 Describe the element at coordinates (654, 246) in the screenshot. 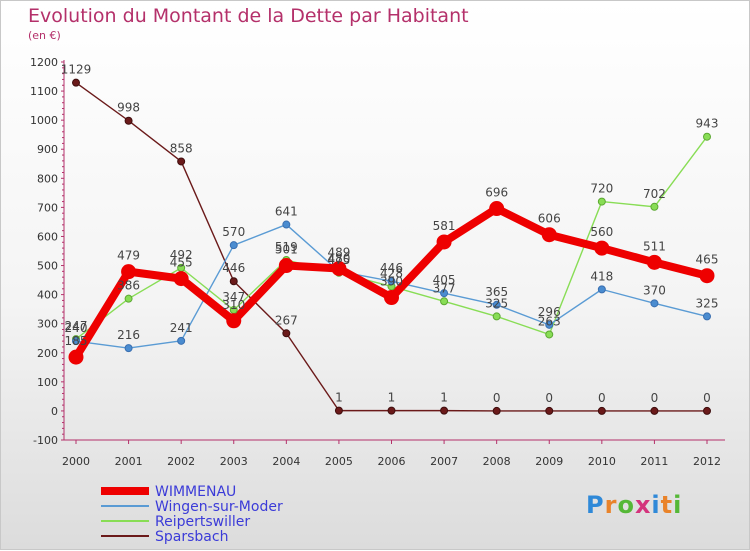

I see `data-label: 511` at that location.